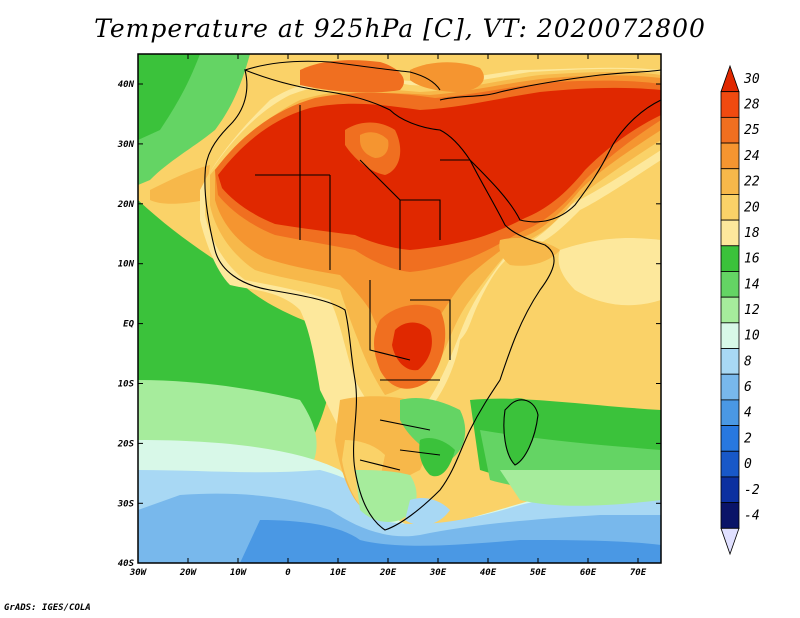  I want to click on colorbar-label: 16, so click(752, 259).